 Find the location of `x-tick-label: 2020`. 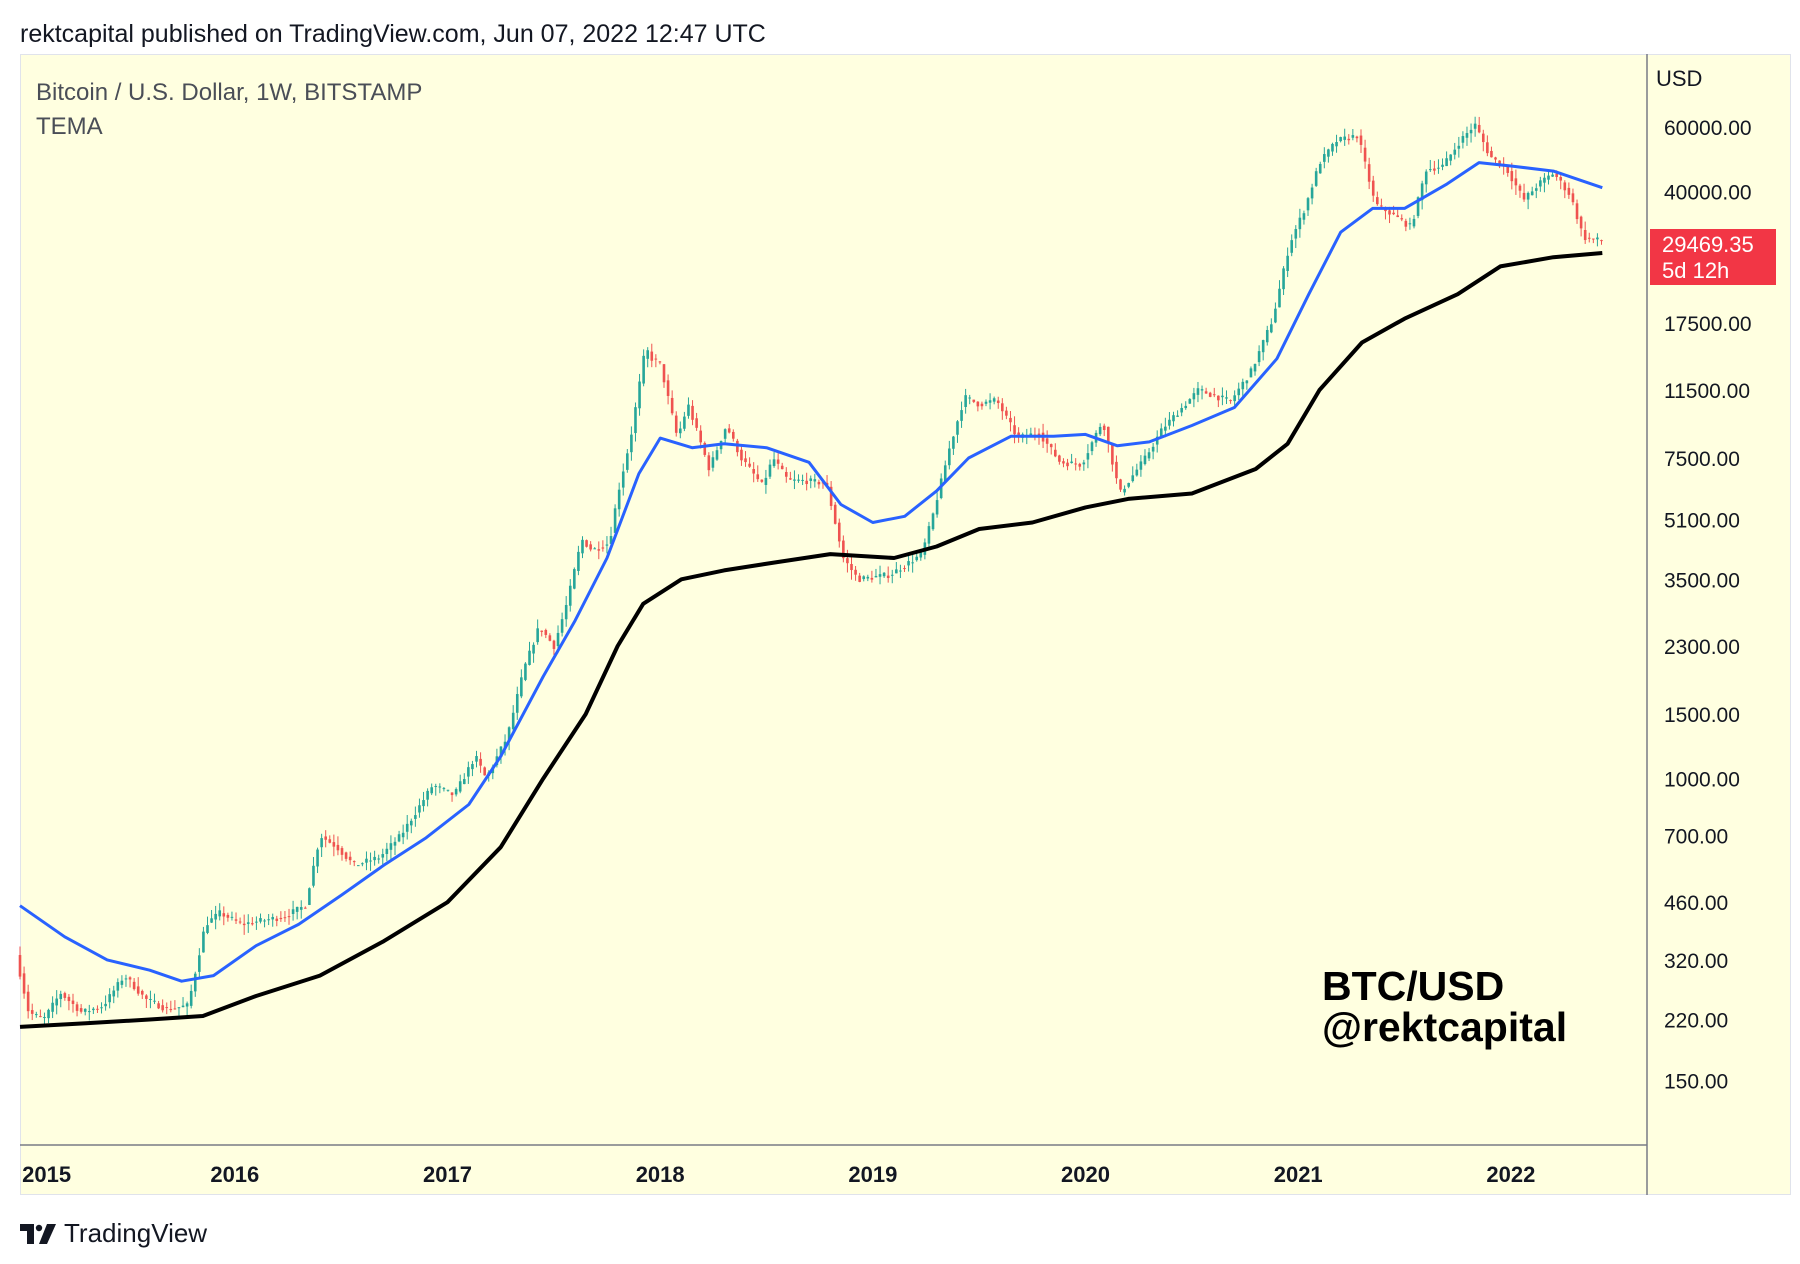

x-tick-label: 2020 is located at coordinates (1085, 1174).